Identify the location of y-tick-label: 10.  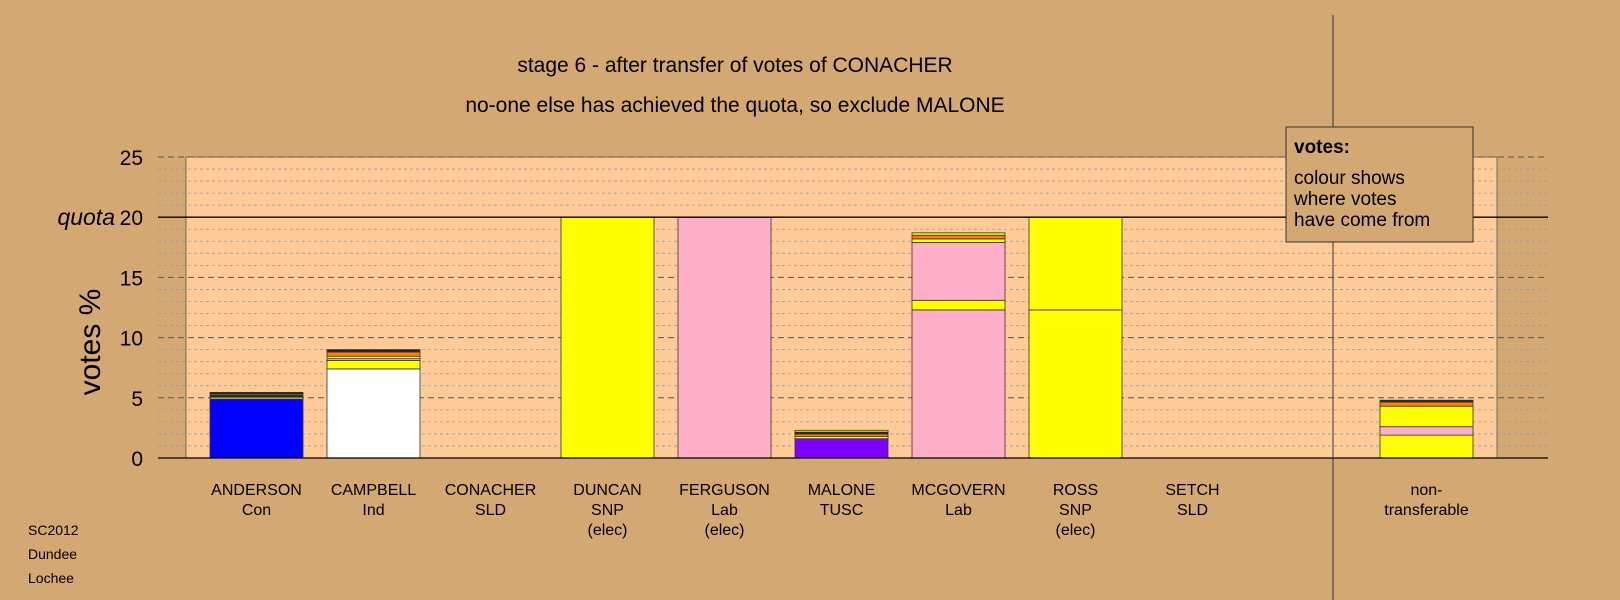
(131, 339).